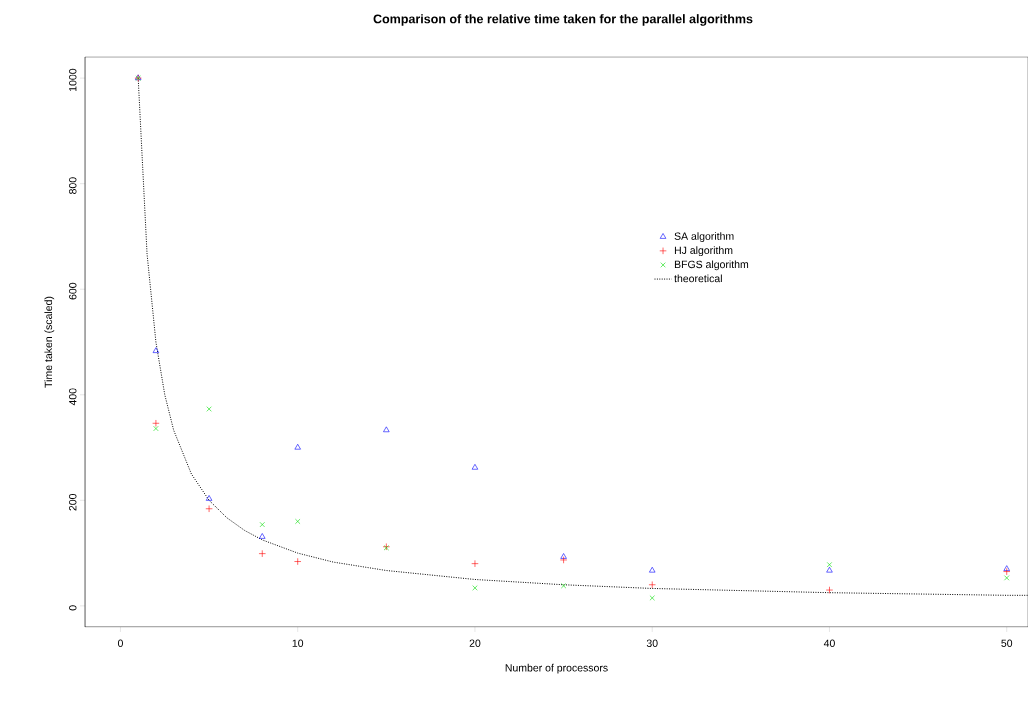 This screenshot has width=1028, height=704. What do you see at coordinates (73, 502) in the screenshot?
I see `y-tick-label: 200` at bounding box center [73, 502].